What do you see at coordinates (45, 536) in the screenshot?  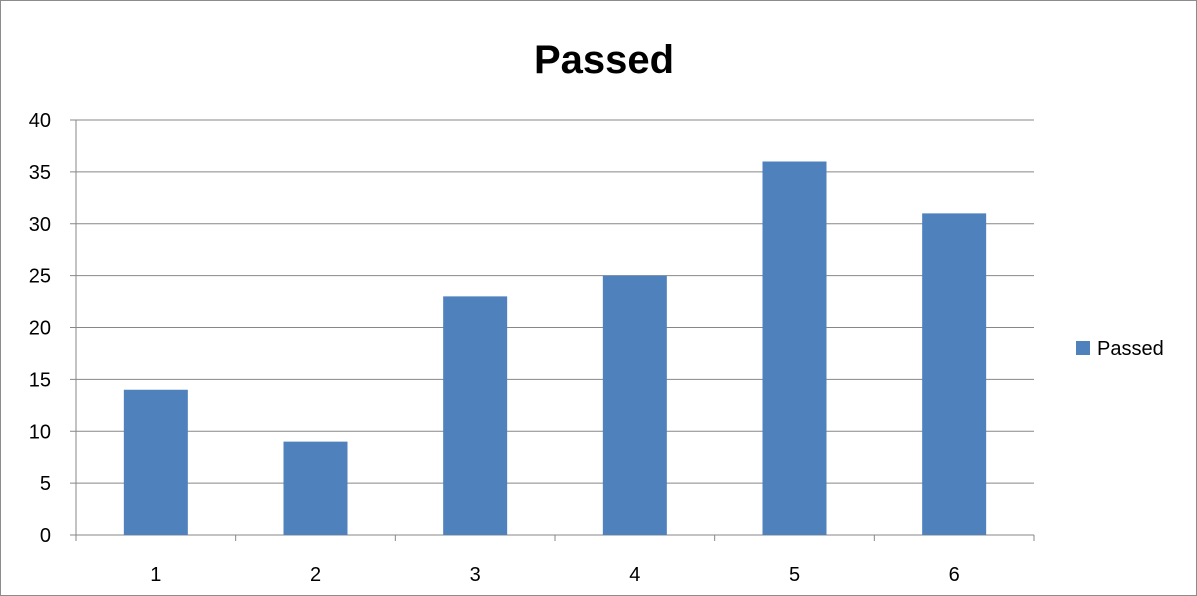 I see `y-tick-label: 0` at bounding box center [45, 536].